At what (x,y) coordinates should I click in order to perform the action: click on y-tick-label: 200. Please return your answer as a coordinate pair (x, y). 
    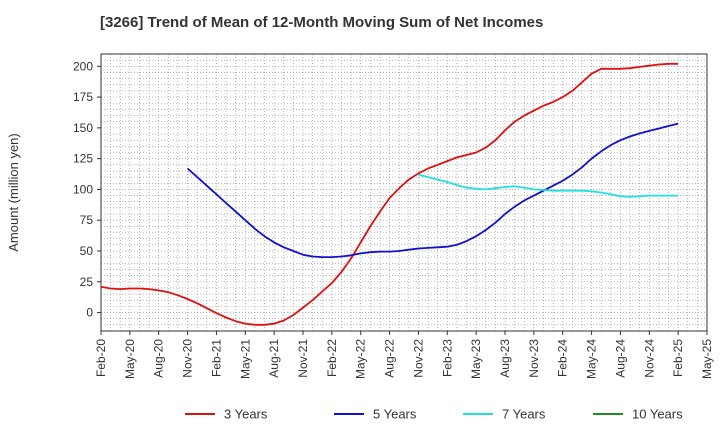
    Looking at the image, I should click on (83, 66).